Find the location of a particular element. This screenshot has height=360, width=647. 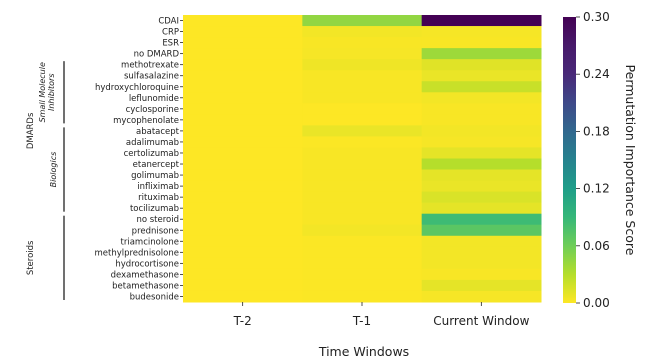

y-tick-label: infliximab is located at coordinates (158, 187).